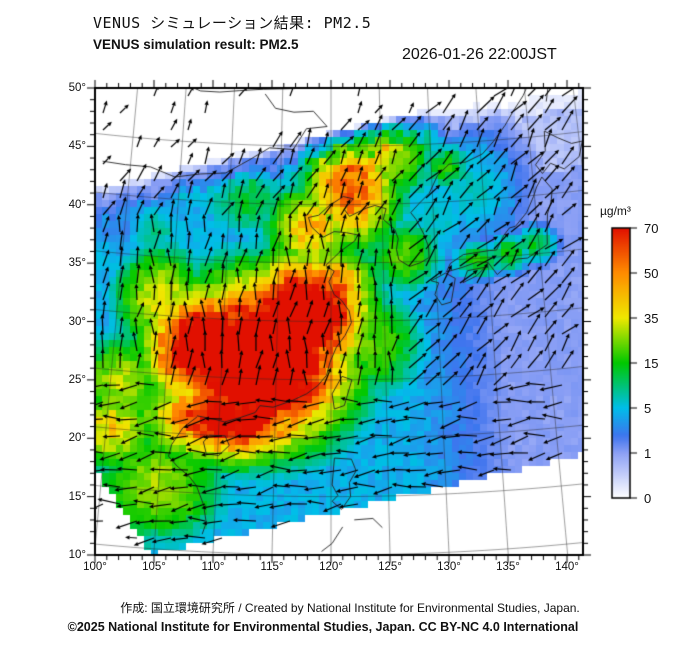  Describe the element at coordinates (651, 273) in the screenshot. I see `colorbar-tick-label: 50` at that location.